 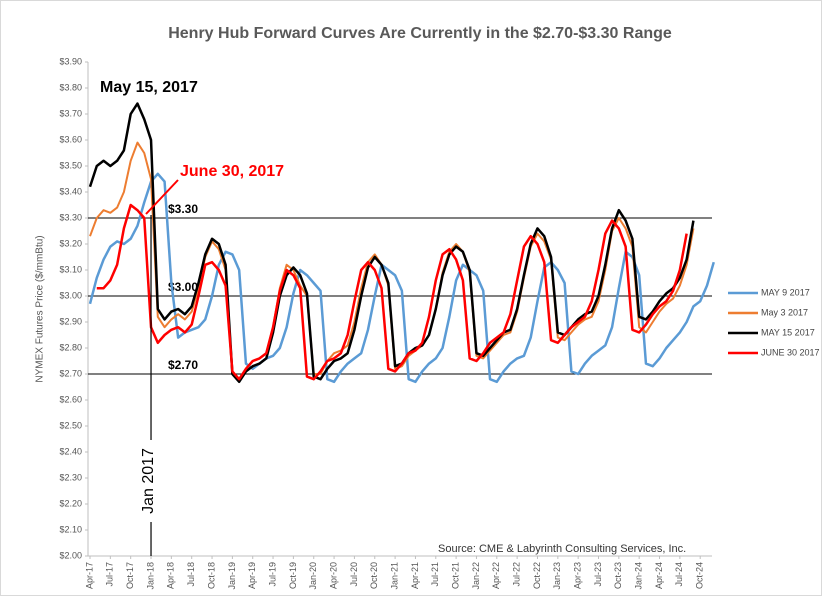 I want to click on x-tick-label: Jan-21, so click(x=394, y=576).